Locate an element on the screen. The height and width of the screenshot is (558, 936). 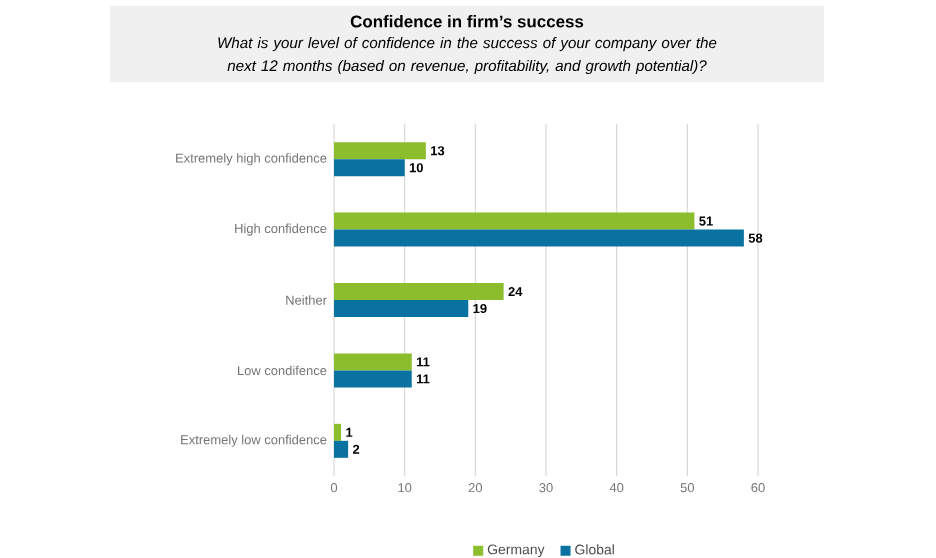
chart-title: Confidence in firm’s success is located at coordinates (467, 21).